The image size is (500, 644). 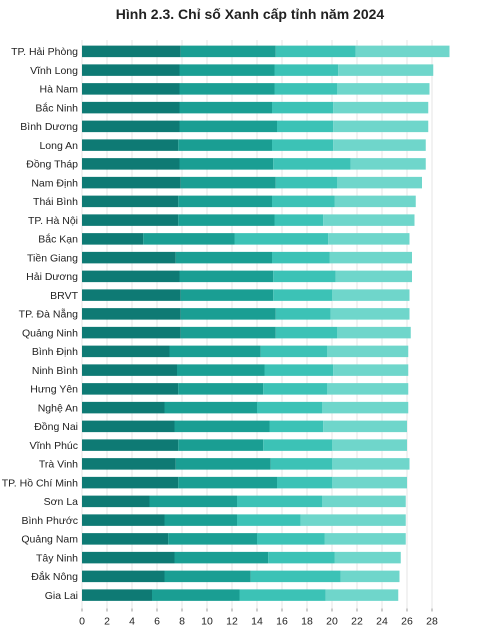 I want to click on category-label: Đồng Tháp, so click(x=52, y=165).